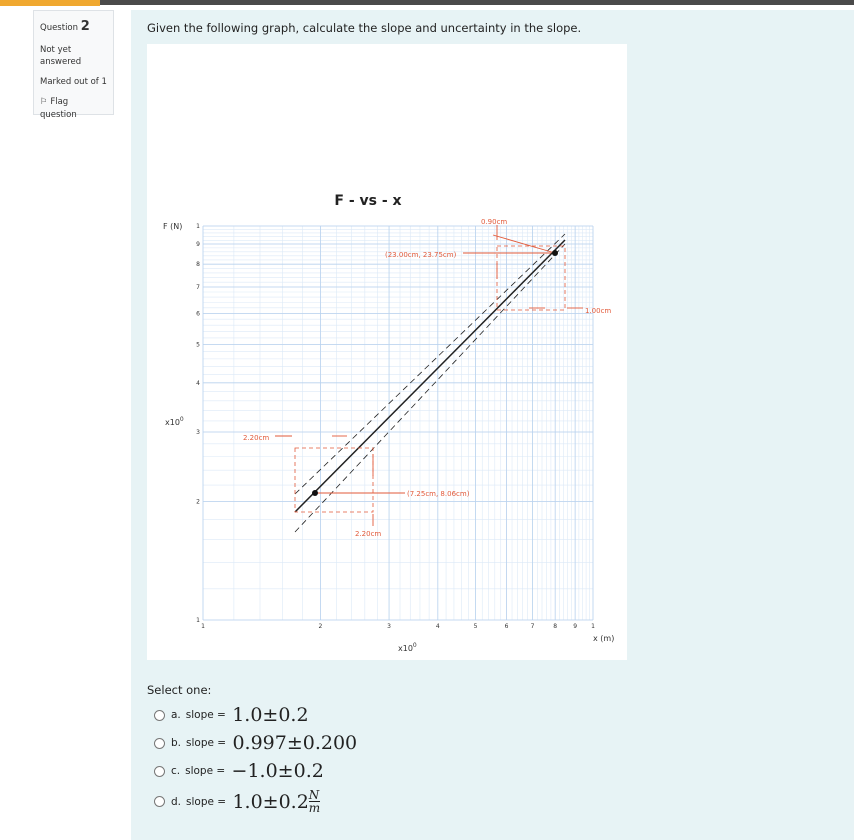 The height and width of the screenshot is (840, 854). What do you see at coordinates (320, 626) in the screenshot?
I see `x-tick-label: 2` at bounding box center [320, 626].